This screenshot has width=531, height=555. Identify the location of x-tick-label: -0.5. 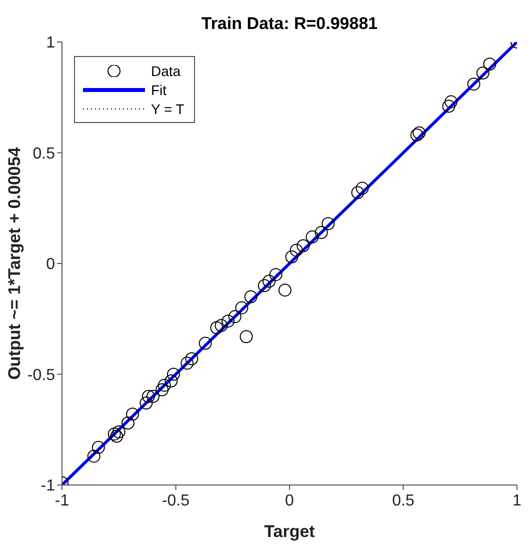
(176, 501).